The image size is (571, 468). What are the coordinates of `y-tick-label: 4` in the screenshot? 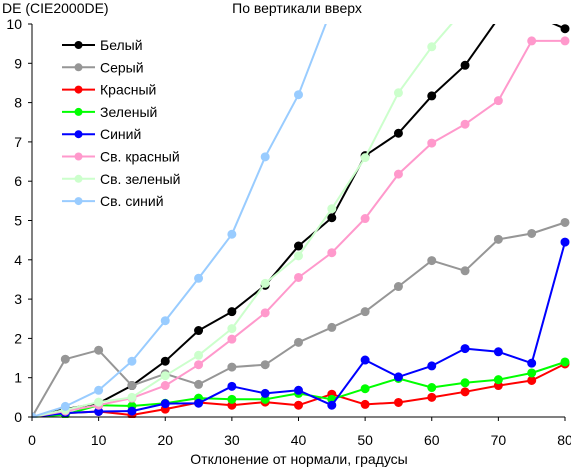 It's located at (18, 260).